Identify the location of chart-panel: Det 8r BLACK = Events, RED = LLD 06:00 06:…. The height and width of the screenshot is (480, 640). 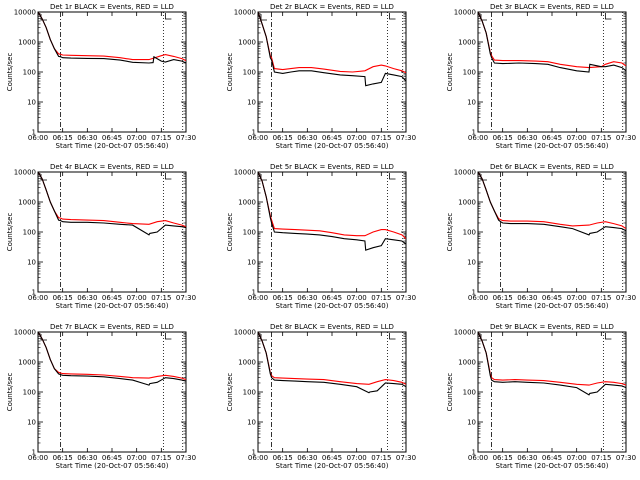
(321, 396).